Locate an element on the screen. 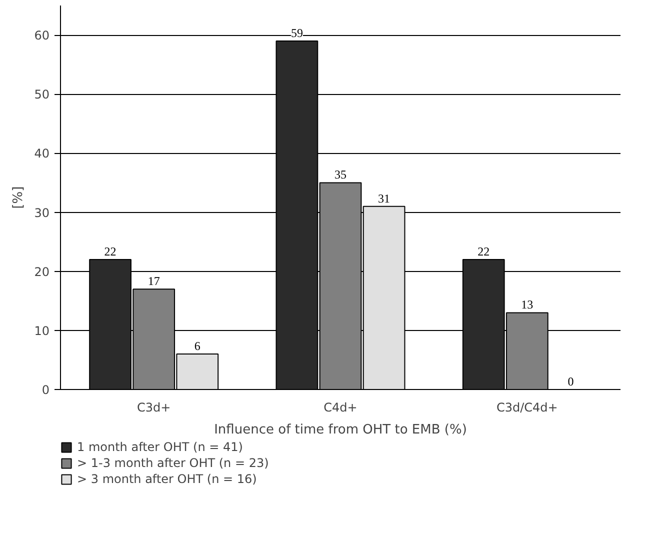 The image size is (648, 547). data-label: 6 is located at coordinates (197, 346).